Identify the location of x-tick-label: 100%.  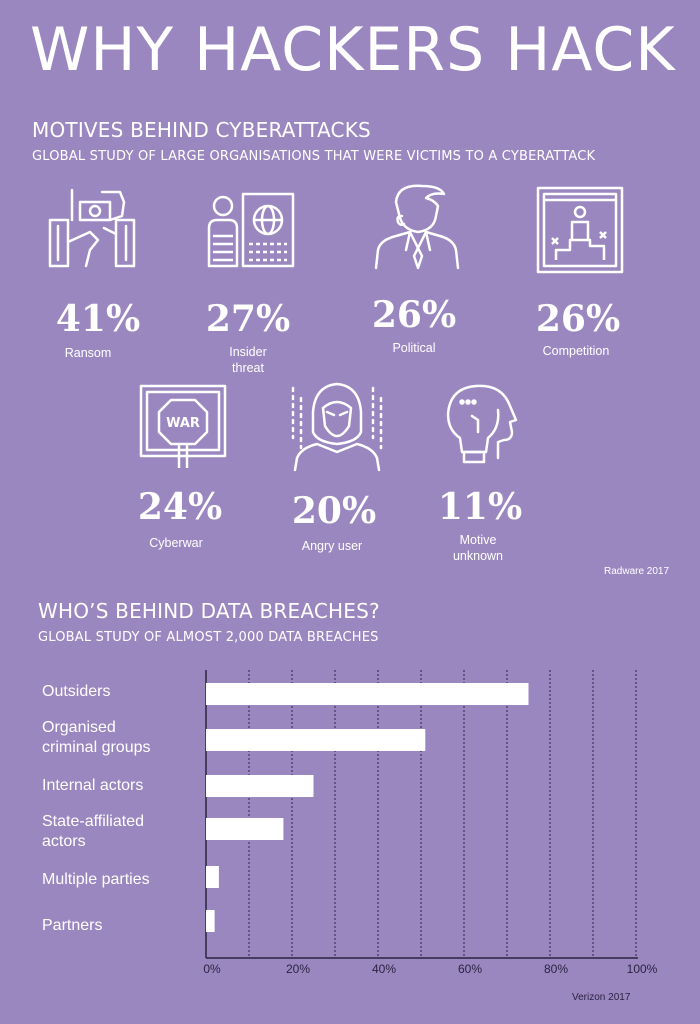
(642, 969).